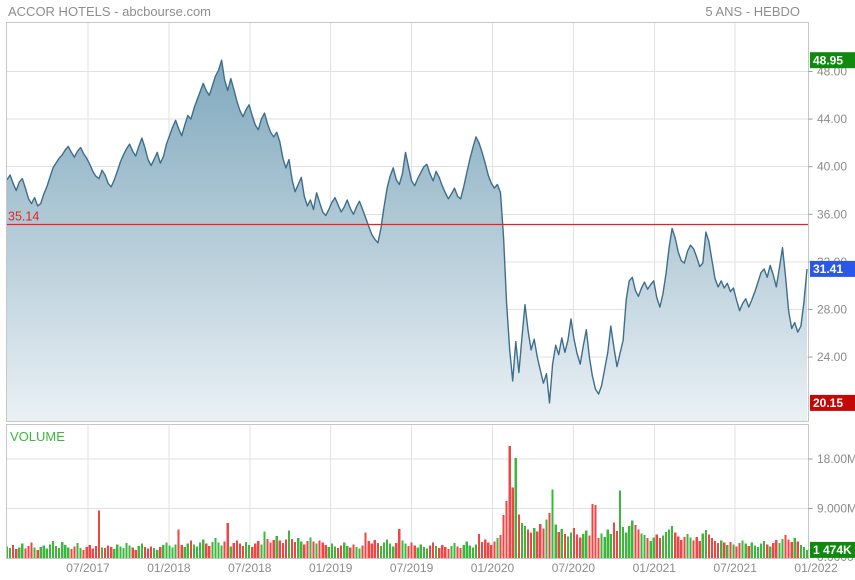 The width and height of the screenshot is (855, 580). What do you see at coordinates (832, 357) in the screenshot?
I see `price-axis-label: 24.00` at bounding box center [832, 357].